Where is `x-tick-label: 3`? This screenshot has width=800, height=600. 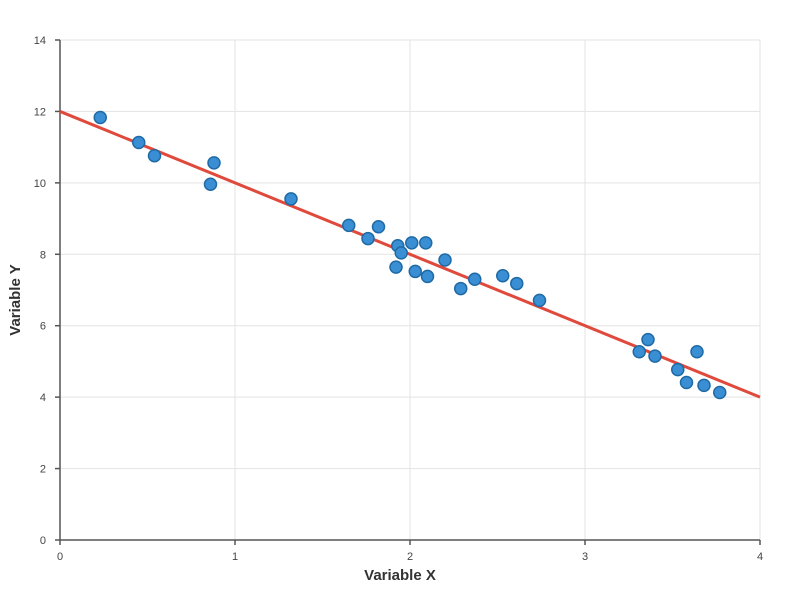
x-tick-label: 3 is located at coordinates (585, 557).